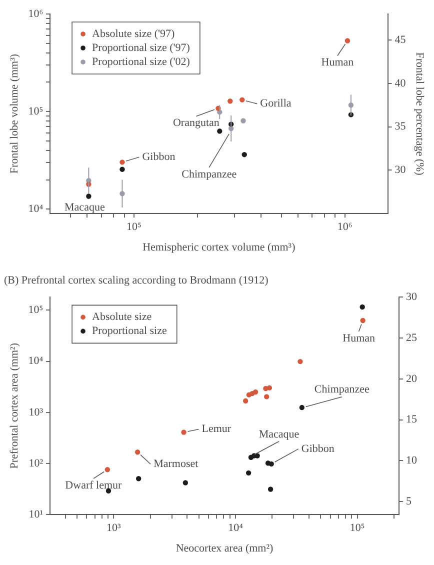  Describe the element at coordinates (129, 331) in the screenshot. I see `legend-label: Proportional size` at that location.